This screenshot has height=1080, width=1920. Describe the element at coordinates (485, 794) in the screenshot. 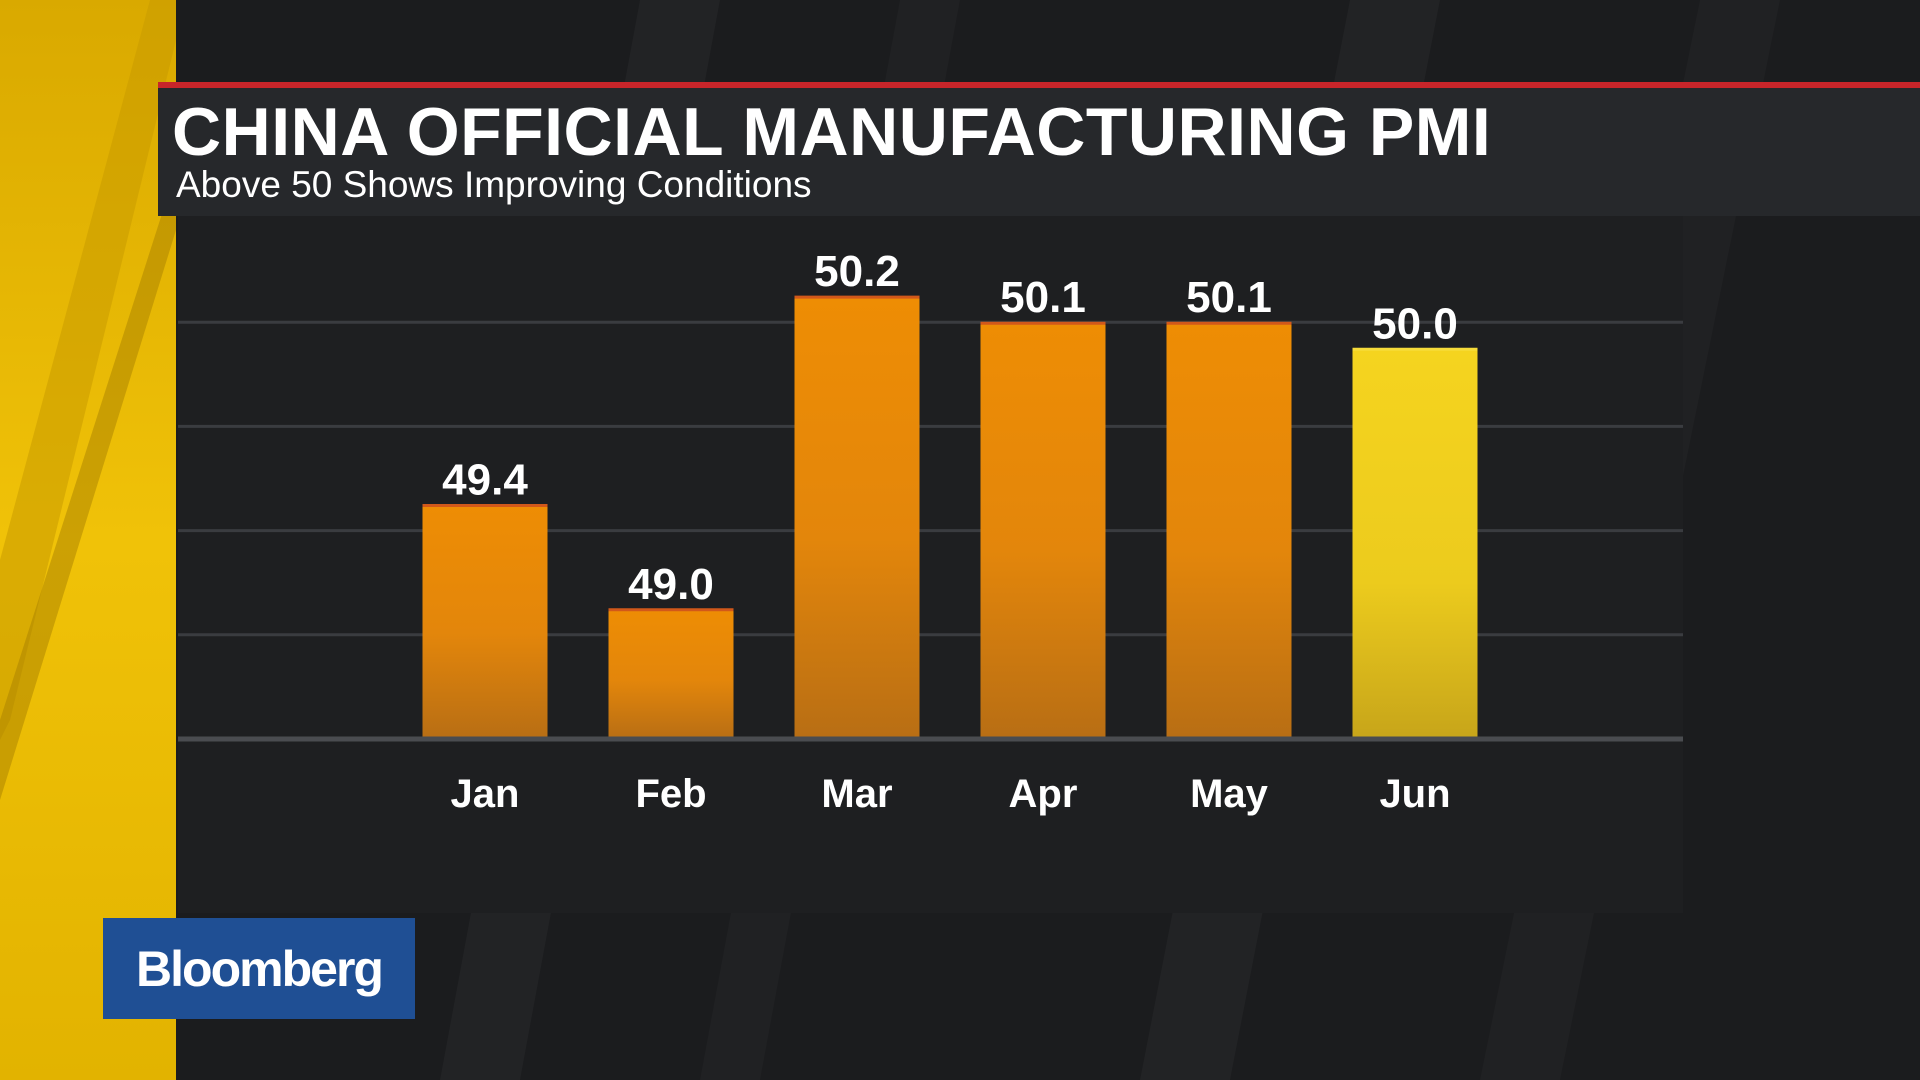

I see `tick-label: Jan` at that location.